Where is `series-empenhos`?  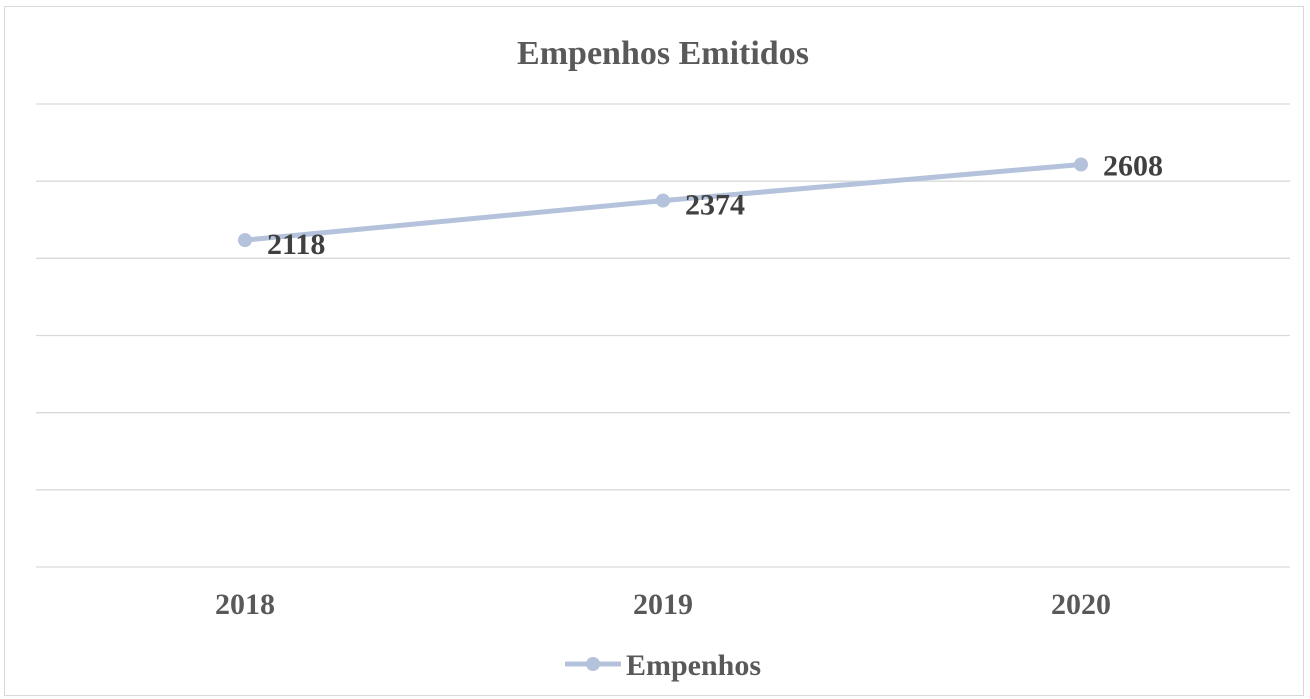
series-empenhos is located at coordinates (663, 202).